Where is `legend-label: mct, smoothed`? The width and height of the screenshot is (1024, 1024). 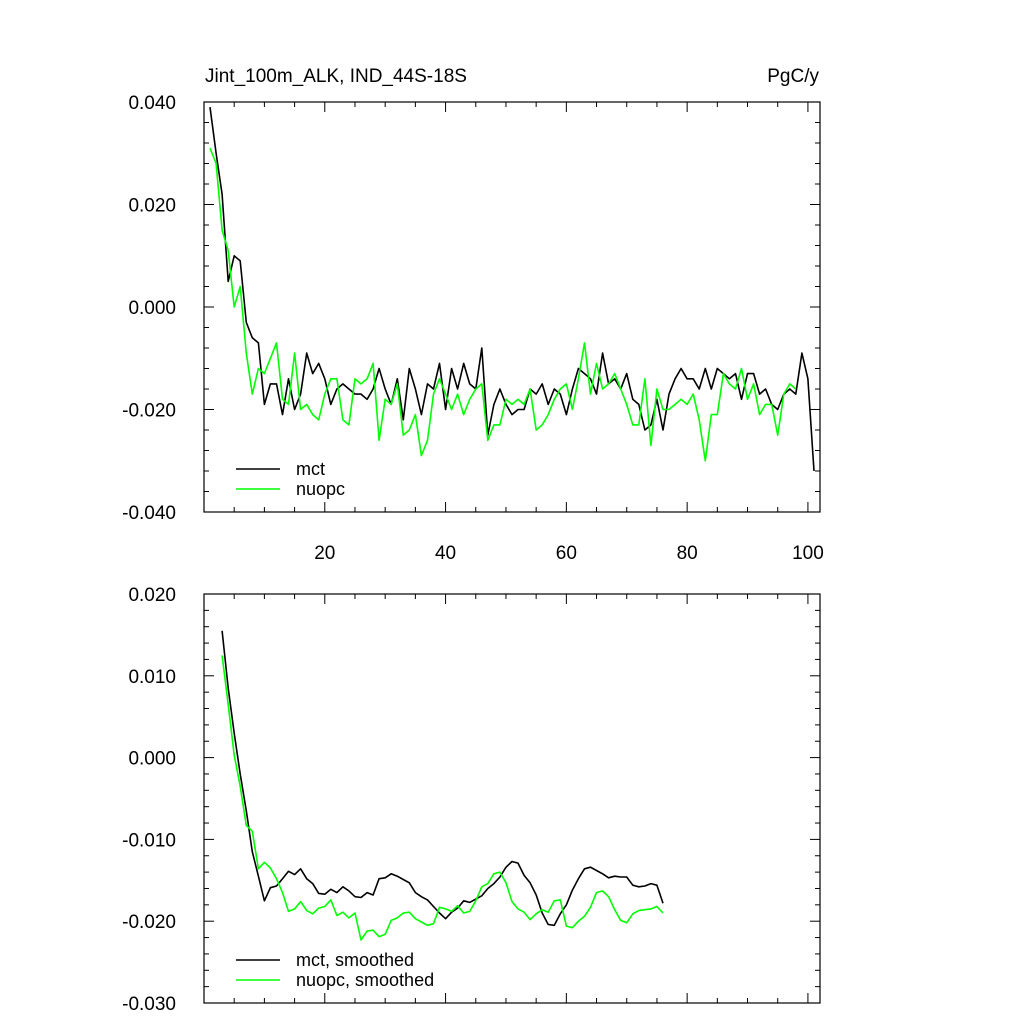
legend-label: mct, smoothed is located at coordinates (355, 960).